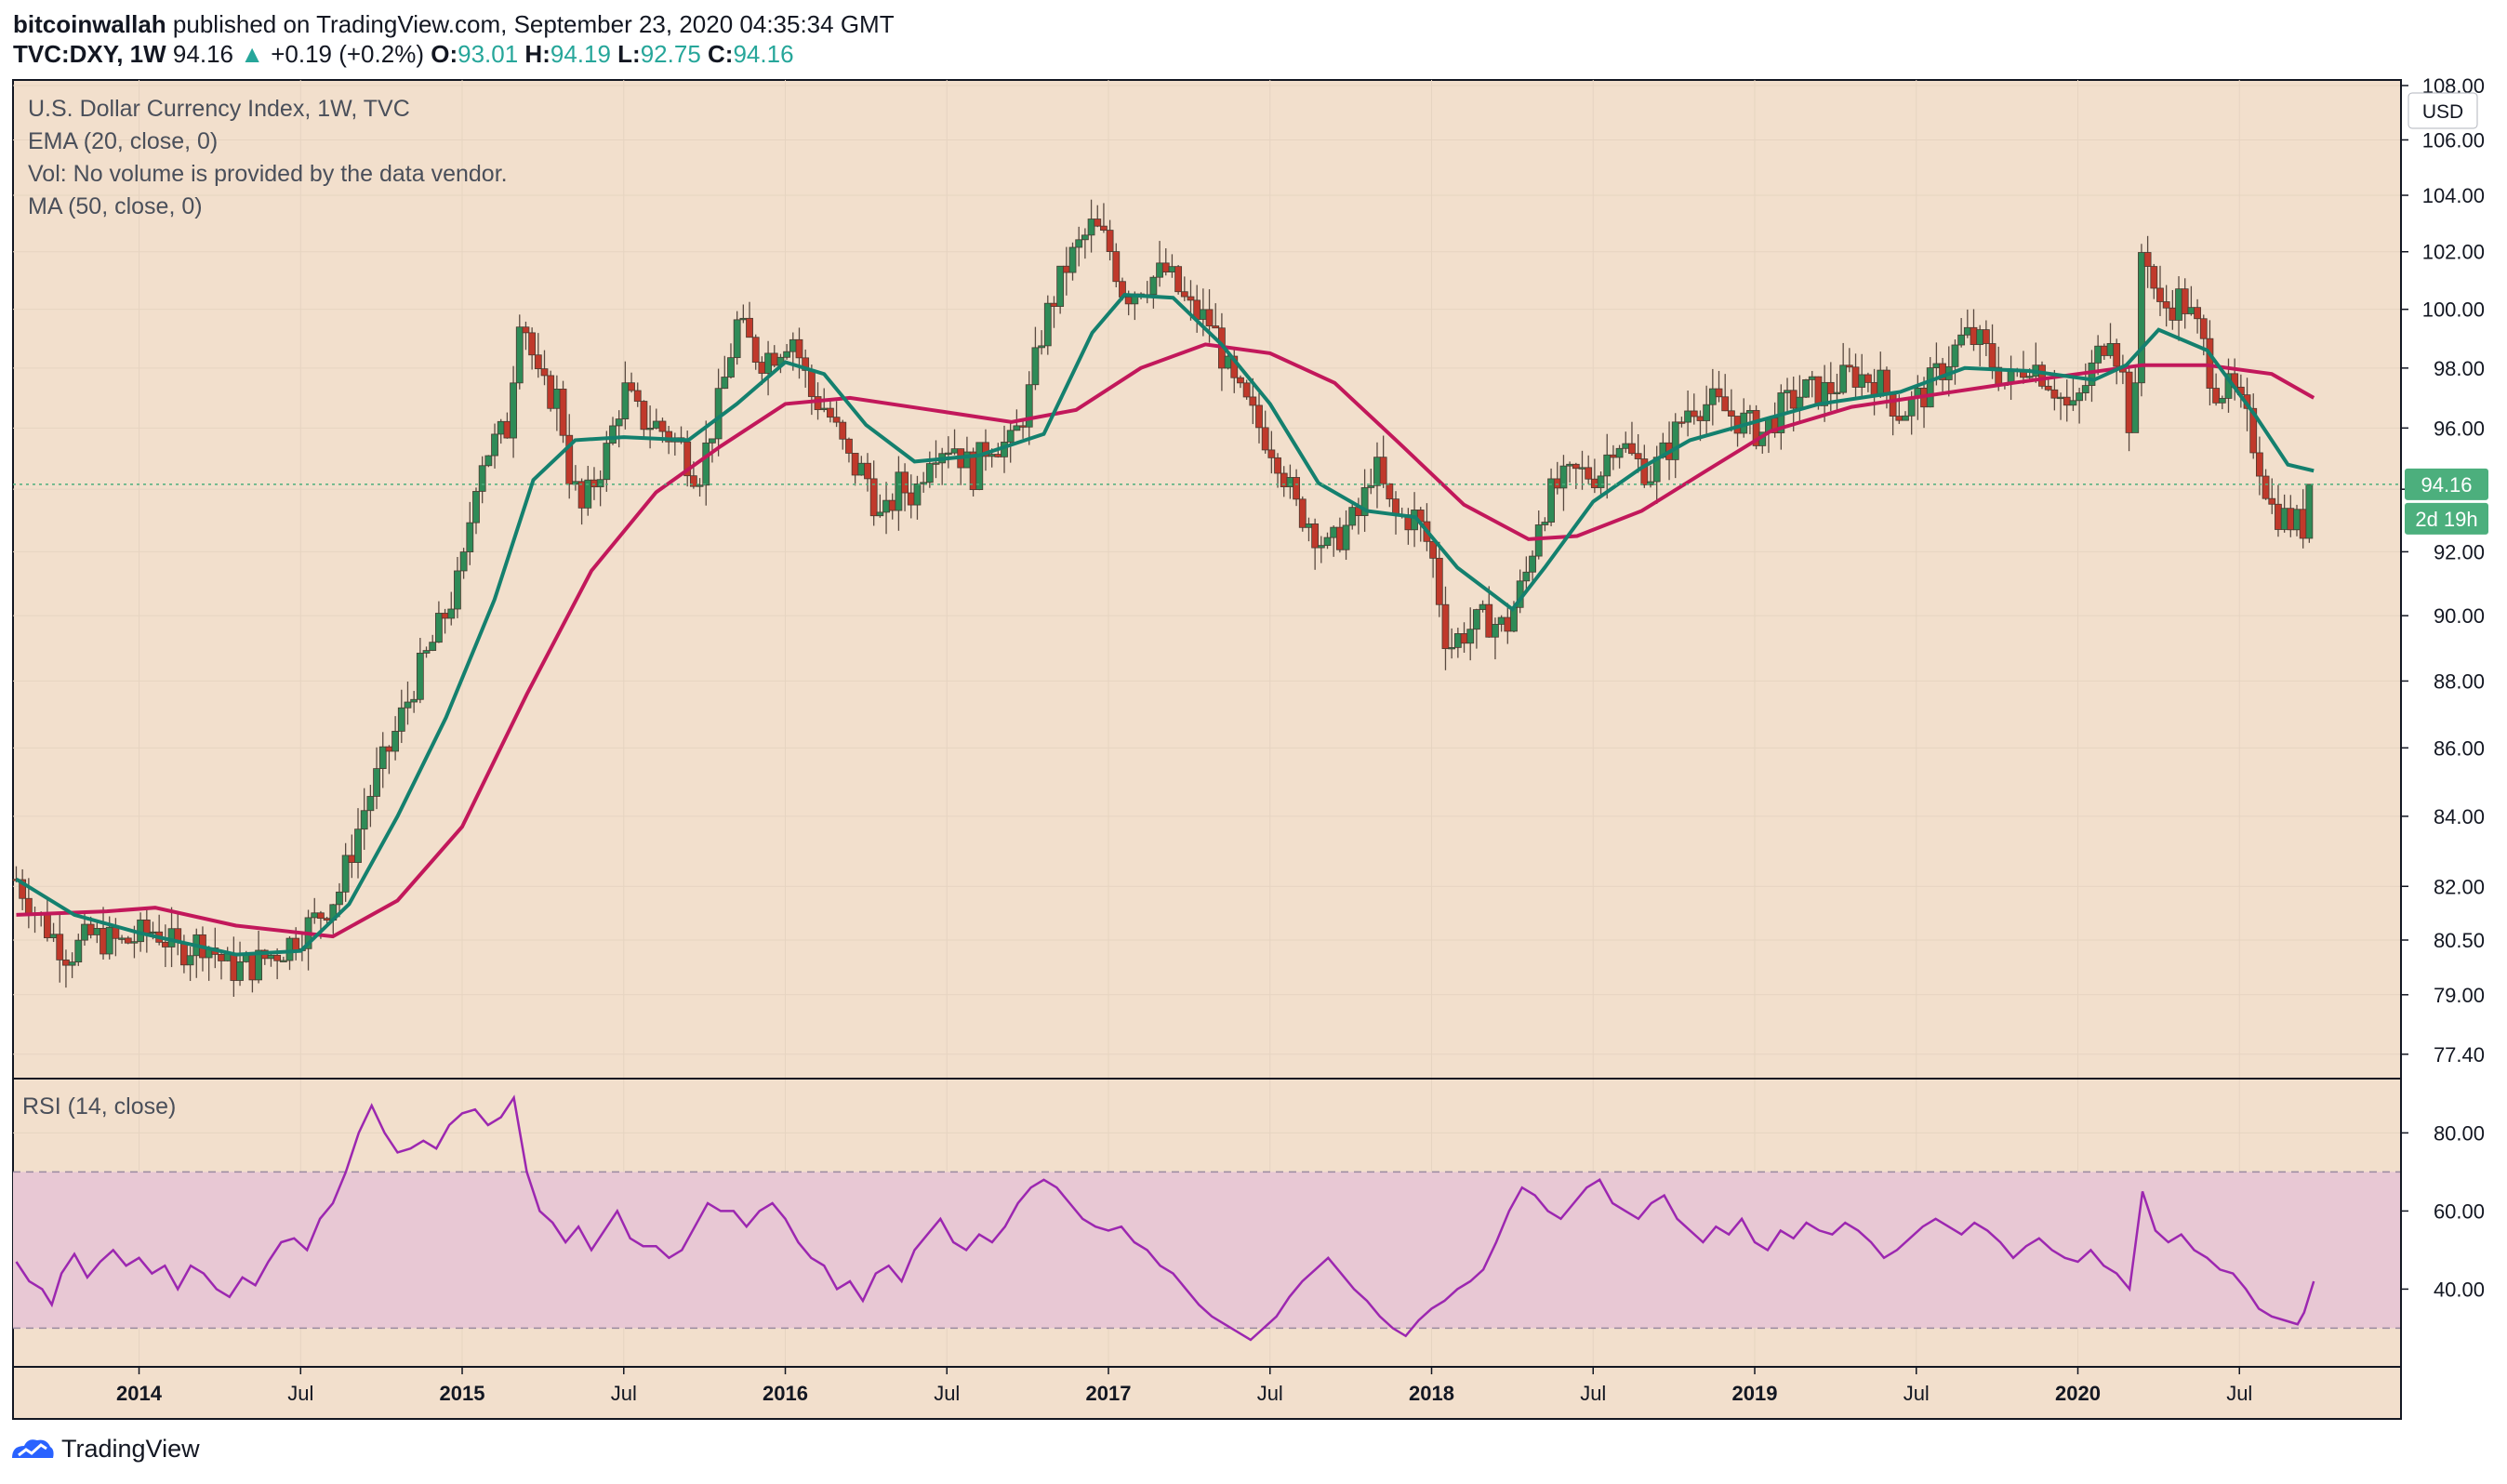 This screenshot has width=2507, height=1484. Describe the element at coordinates (2239, 1393) in the screenshot. I see `time-tick-label: Jul` at that location.